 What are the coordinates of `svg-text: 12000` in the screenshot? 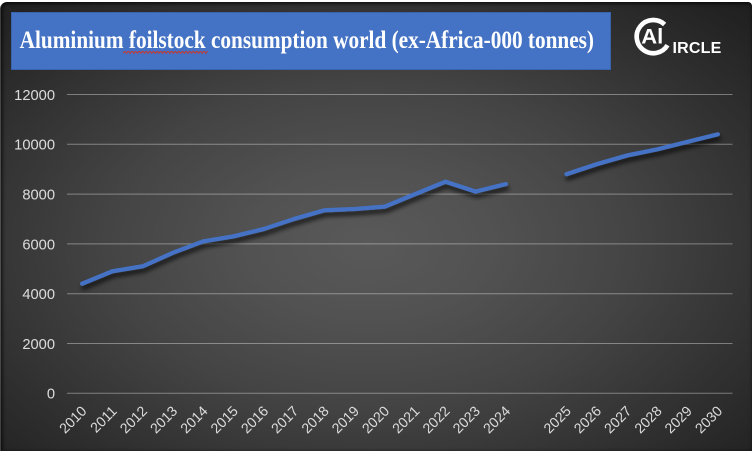 It's located at (34, 96).